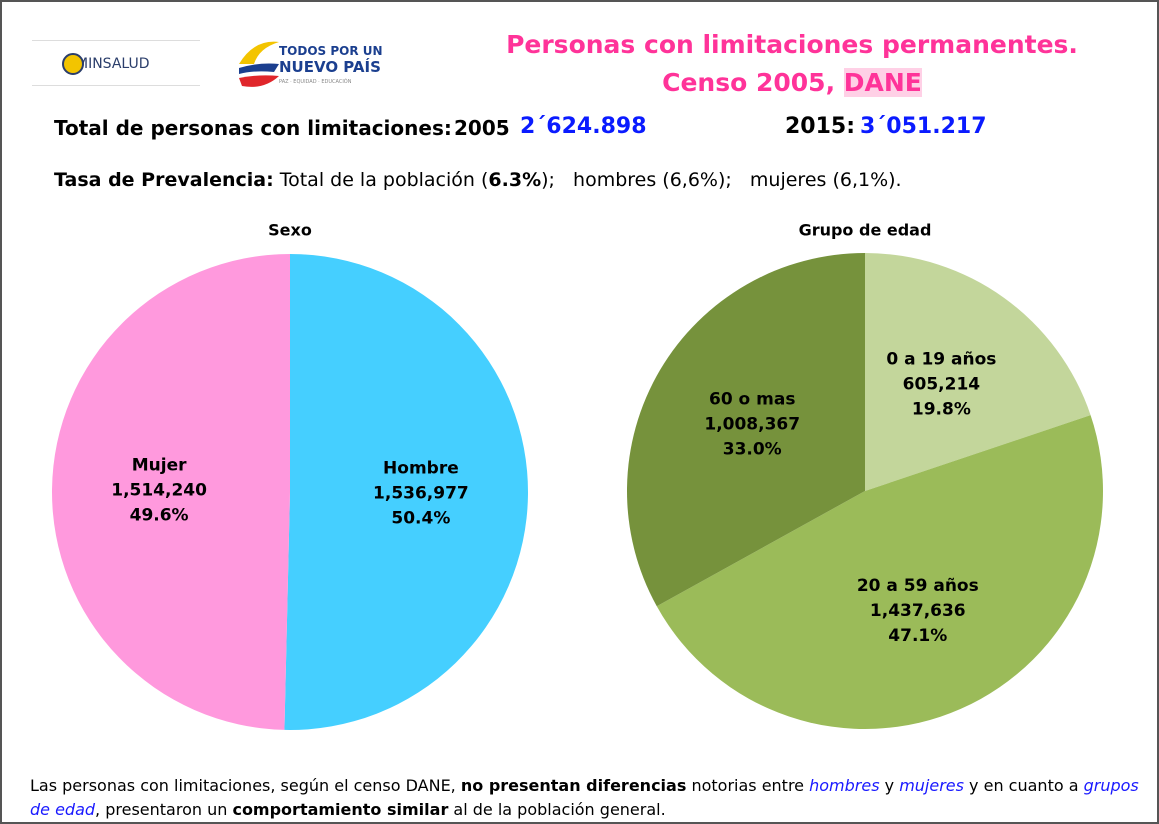 Image resolution: width=1159 pixels, height=824 pixels. What do you see at coordinates (753, 82) in the screenshot?
I see `title-text: Censo 2005,` at bounding box center [753, 82].